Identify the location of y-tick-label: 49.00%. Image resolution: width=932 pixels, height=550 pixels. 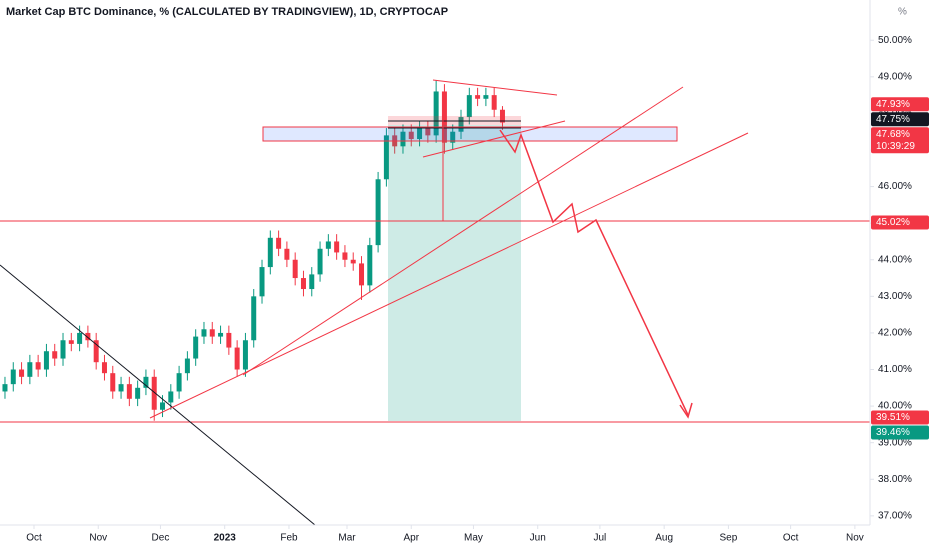
(895, 76).